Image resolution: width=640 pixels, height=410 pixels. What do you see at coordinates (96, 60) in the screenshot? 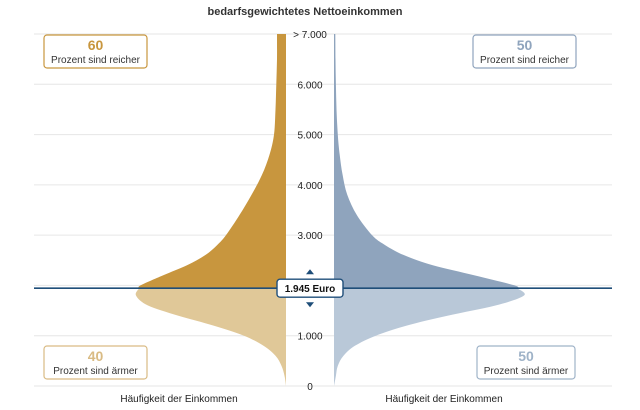
I see `left-above-box-text: Prozent sind reicher` at bounding box center [96, 60].